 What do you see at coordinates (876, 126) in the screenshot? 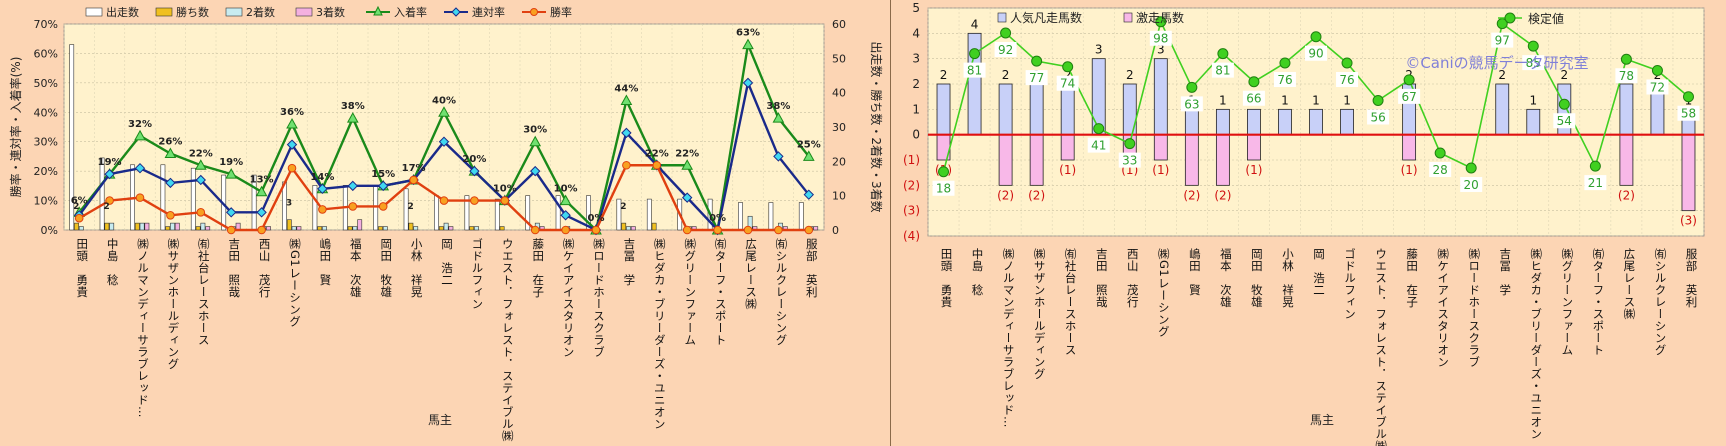
I see `y2-axis-title: 出走数・勝ち数・2着数・3着数` at bounding box center [876, 126].